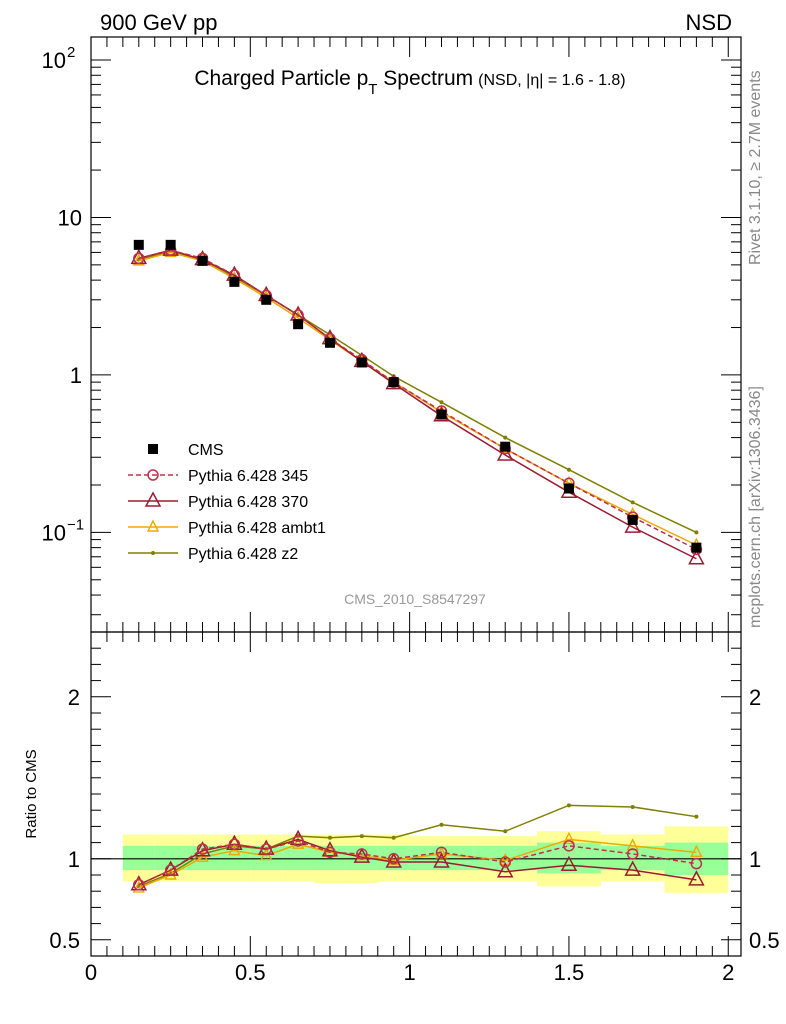 This screenshot has height=1024, width=786. What do you see at coordinates (158, 22) in the screenshot?
I see `header-left: 900 GeV pp` at bounding box center [158, 22].